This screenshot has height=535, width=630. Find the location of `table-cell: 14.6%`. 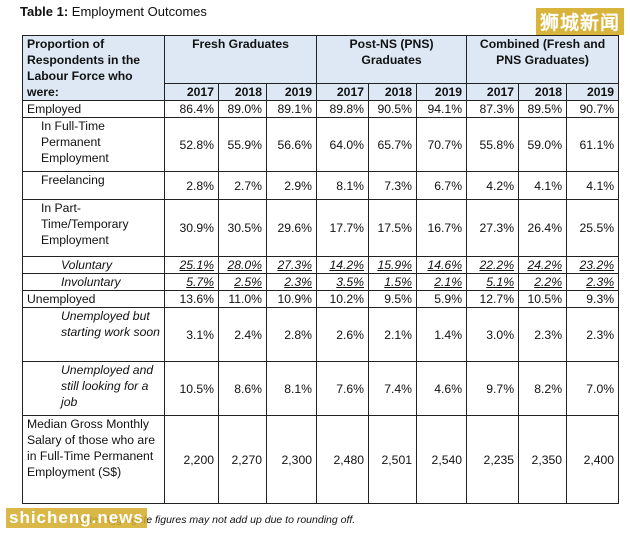

table-cell: 14.6% is located at coordinates (442, 265).